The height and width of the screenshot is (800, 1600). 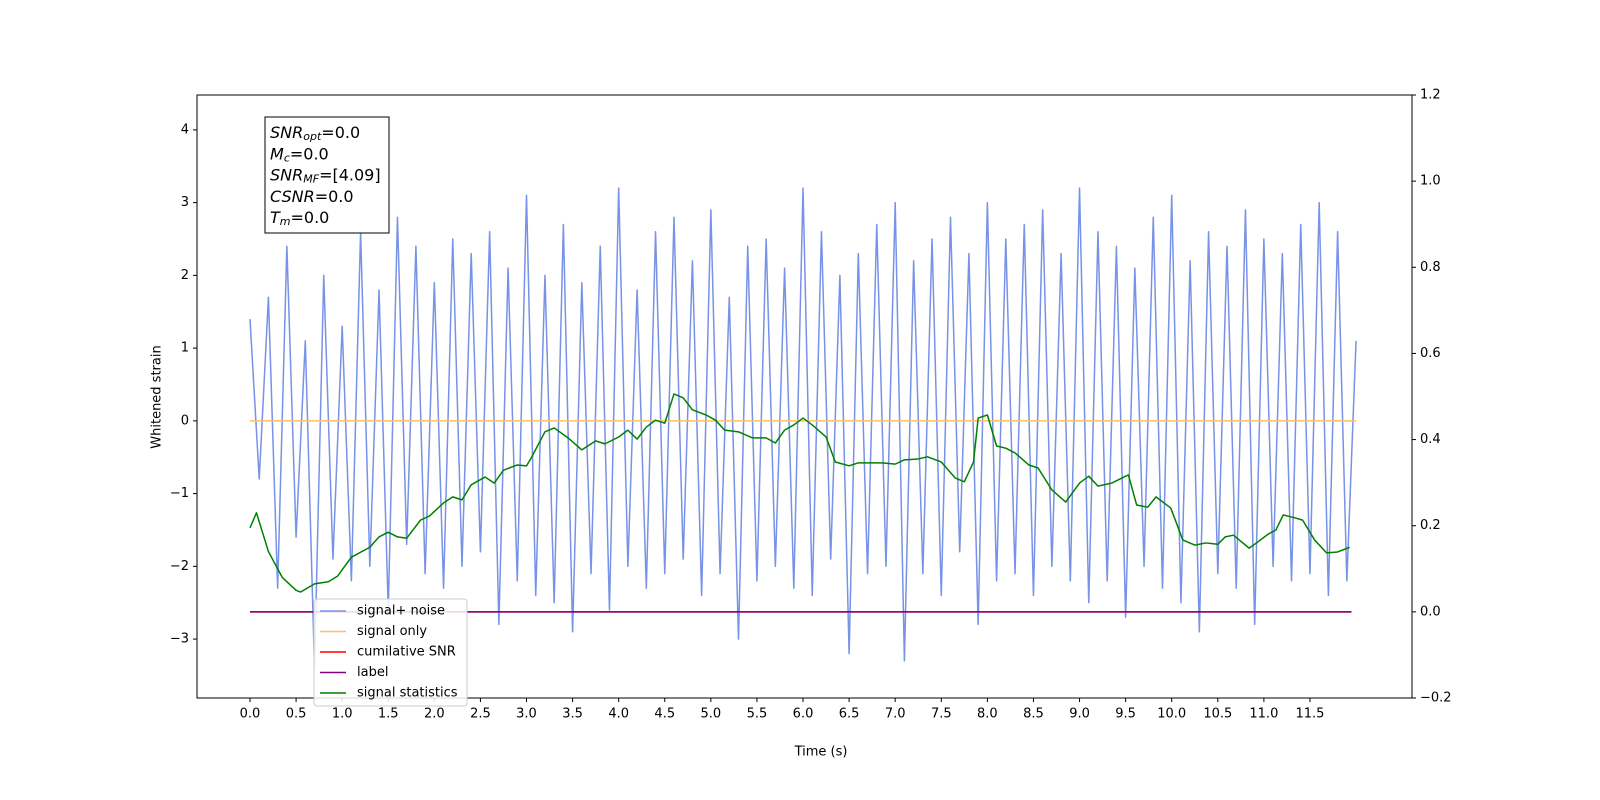 I want to click on annotation-subscript: MF, so click(x=311, y=179).